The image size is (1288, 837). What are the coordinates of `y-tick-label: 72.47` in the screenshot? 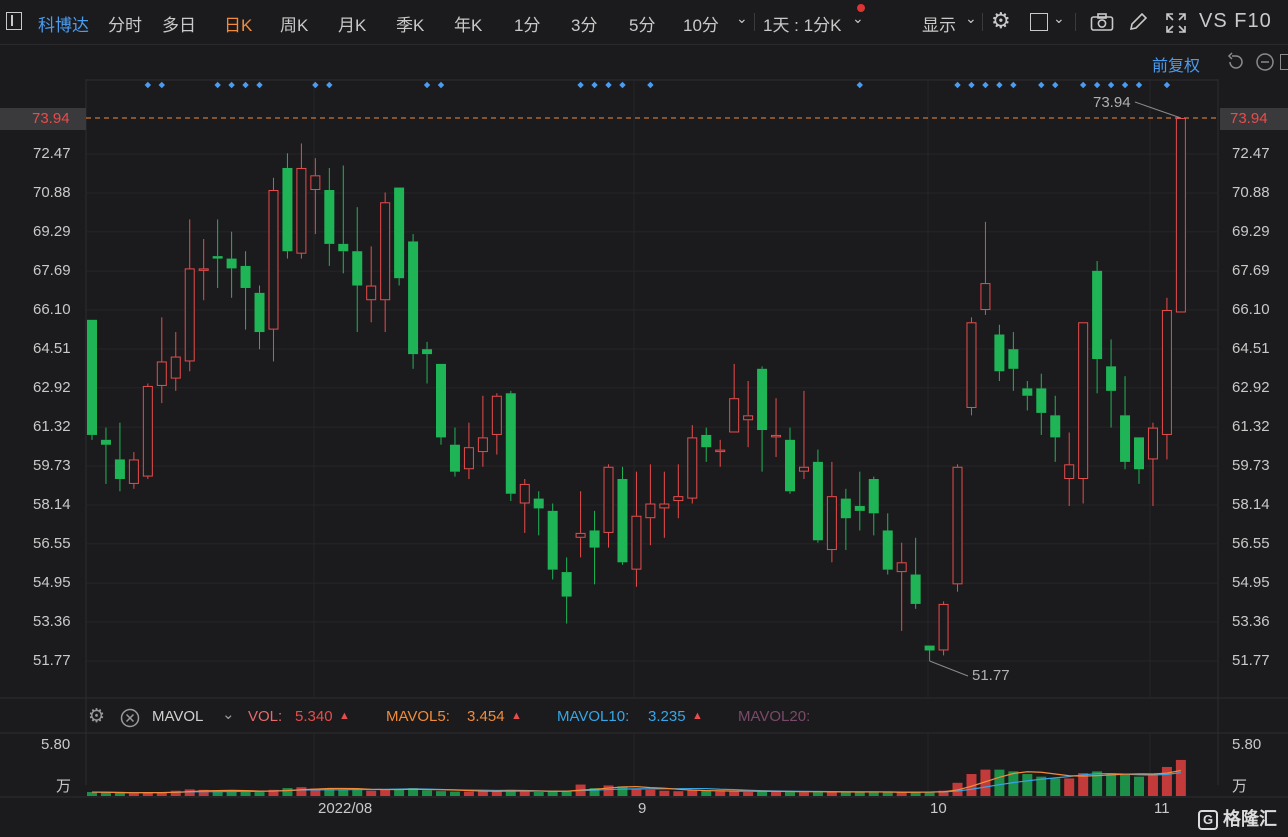 It's located at (1251, 153).